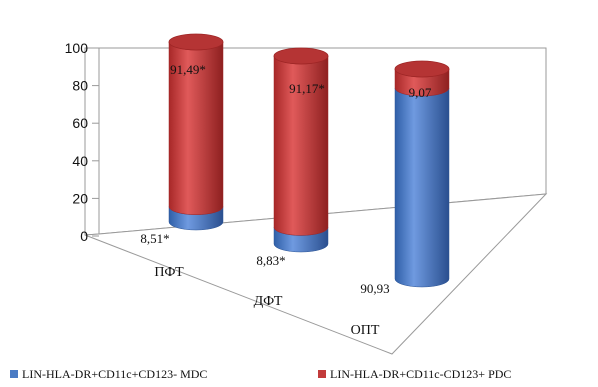 The image size is (598, 387). Describe the element at coordinates (169, 272) in the screenshot. I see `category-label: ПФТ` at that location.